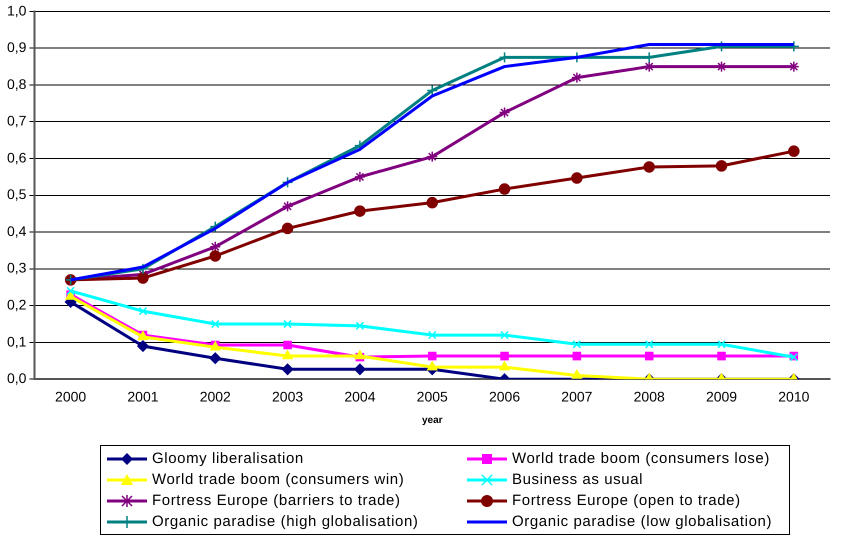 The width and height of the screenshot is (848, 543). Describe the element at coordinates (278, 479) in the screenshot. I see `legend-label: World trade boom (consumers win)` at that location.